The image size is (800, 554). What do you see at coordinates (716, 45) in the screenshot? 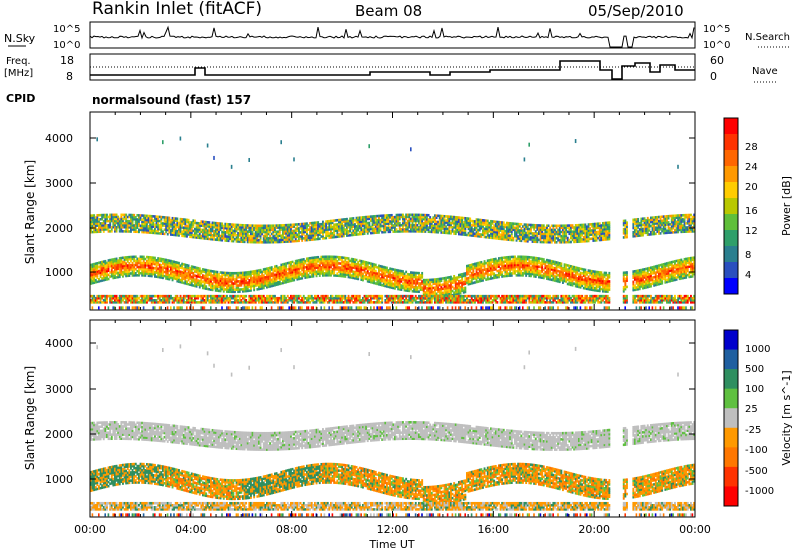
I see `nsky-right-tick-bottom: 10^0` at bounding box center [716, 45].